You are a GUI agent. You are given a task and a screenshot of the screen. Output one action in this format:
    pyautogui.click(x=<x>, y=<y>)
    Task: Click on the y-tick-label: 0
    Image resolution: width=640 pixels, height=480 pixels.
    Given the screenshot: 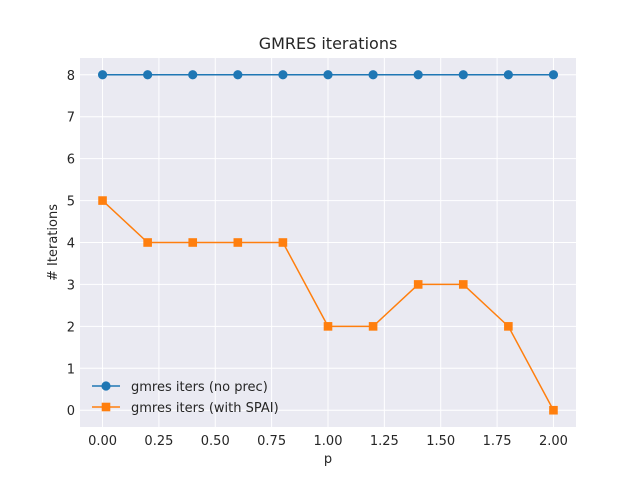 What is the action you would take?
    pyautogui.click(x=71, y=411)
    